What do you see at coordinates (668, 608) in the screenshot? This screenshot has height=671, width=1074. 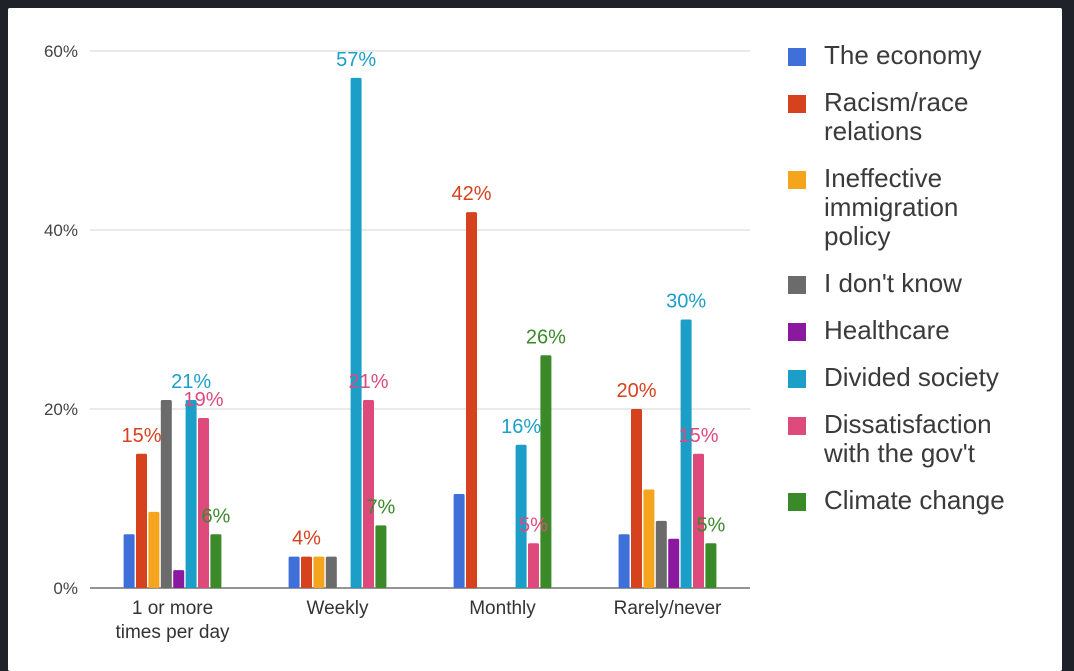 I see `x-category-label: Rarely/never` at bounding box center [668, 608].